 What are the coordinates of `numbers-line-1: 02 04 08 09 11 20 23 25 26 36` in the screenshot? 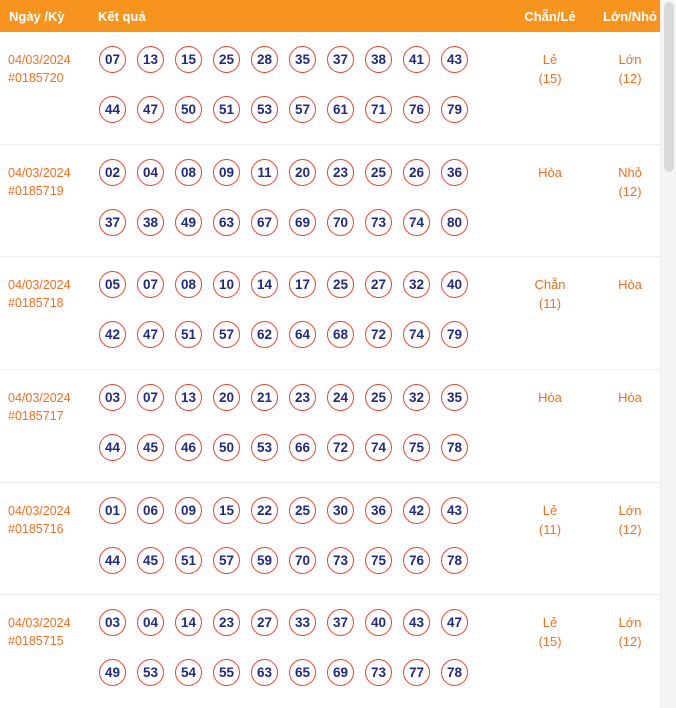 It's located at (297, 172).